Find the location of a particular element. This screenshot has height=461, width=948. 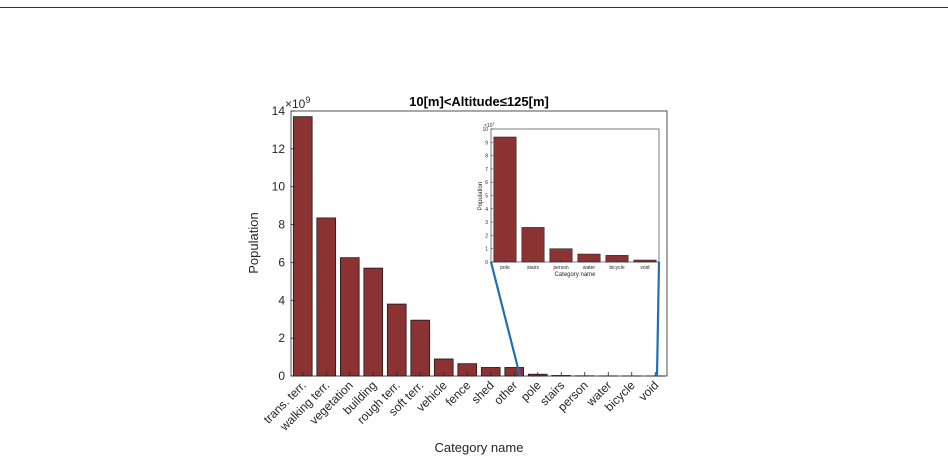

y-tick-label: 12 is located at coordinates (279, 149).